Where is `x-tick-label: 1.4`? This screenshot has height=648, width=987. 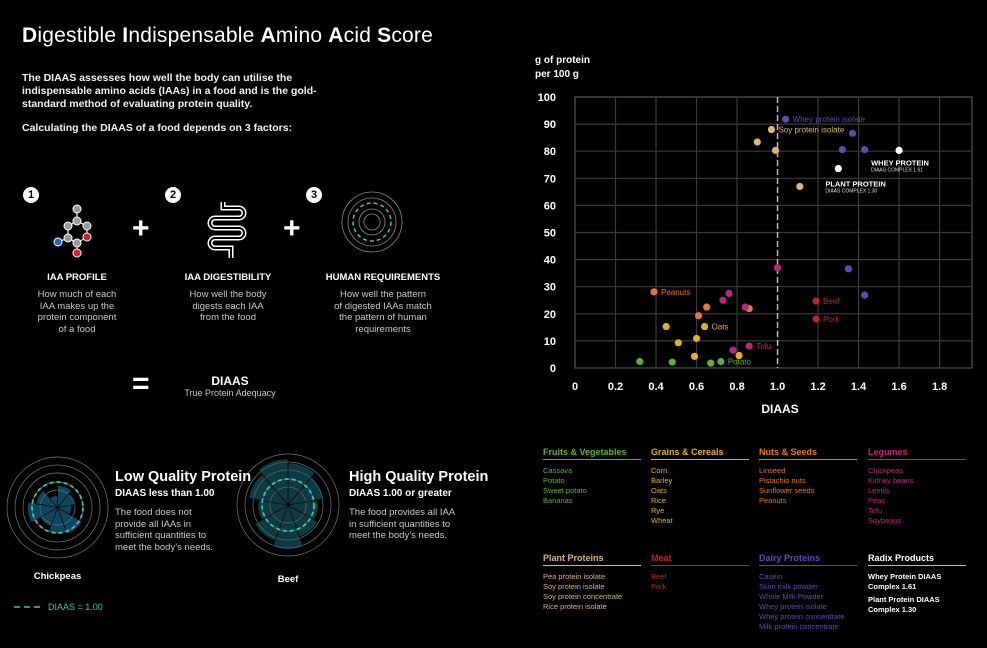 x-tick-label: 1.4 is located at coordinates (859, 387).